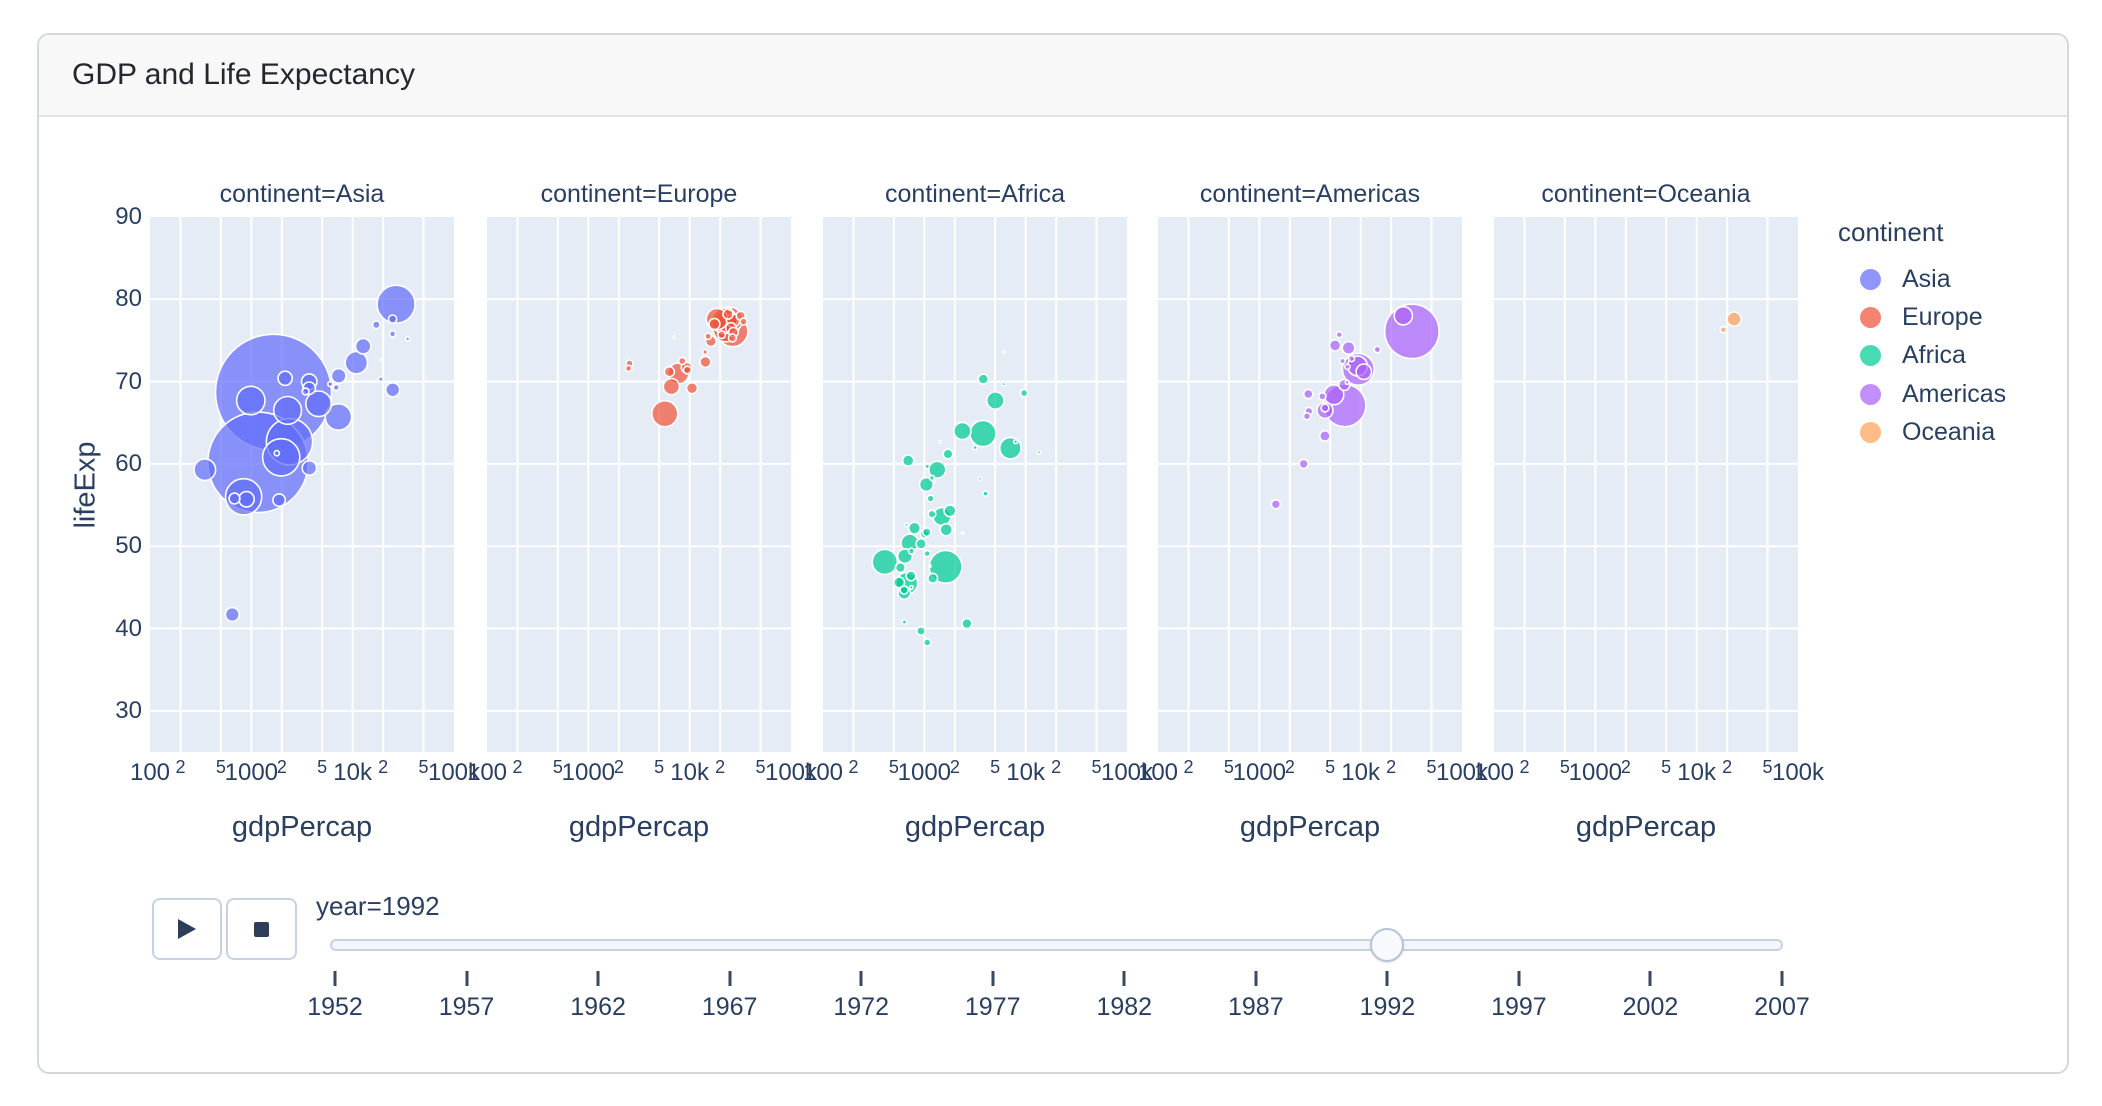  I want to click on legend-item-oceania: Oceania, so click(1927, 433).